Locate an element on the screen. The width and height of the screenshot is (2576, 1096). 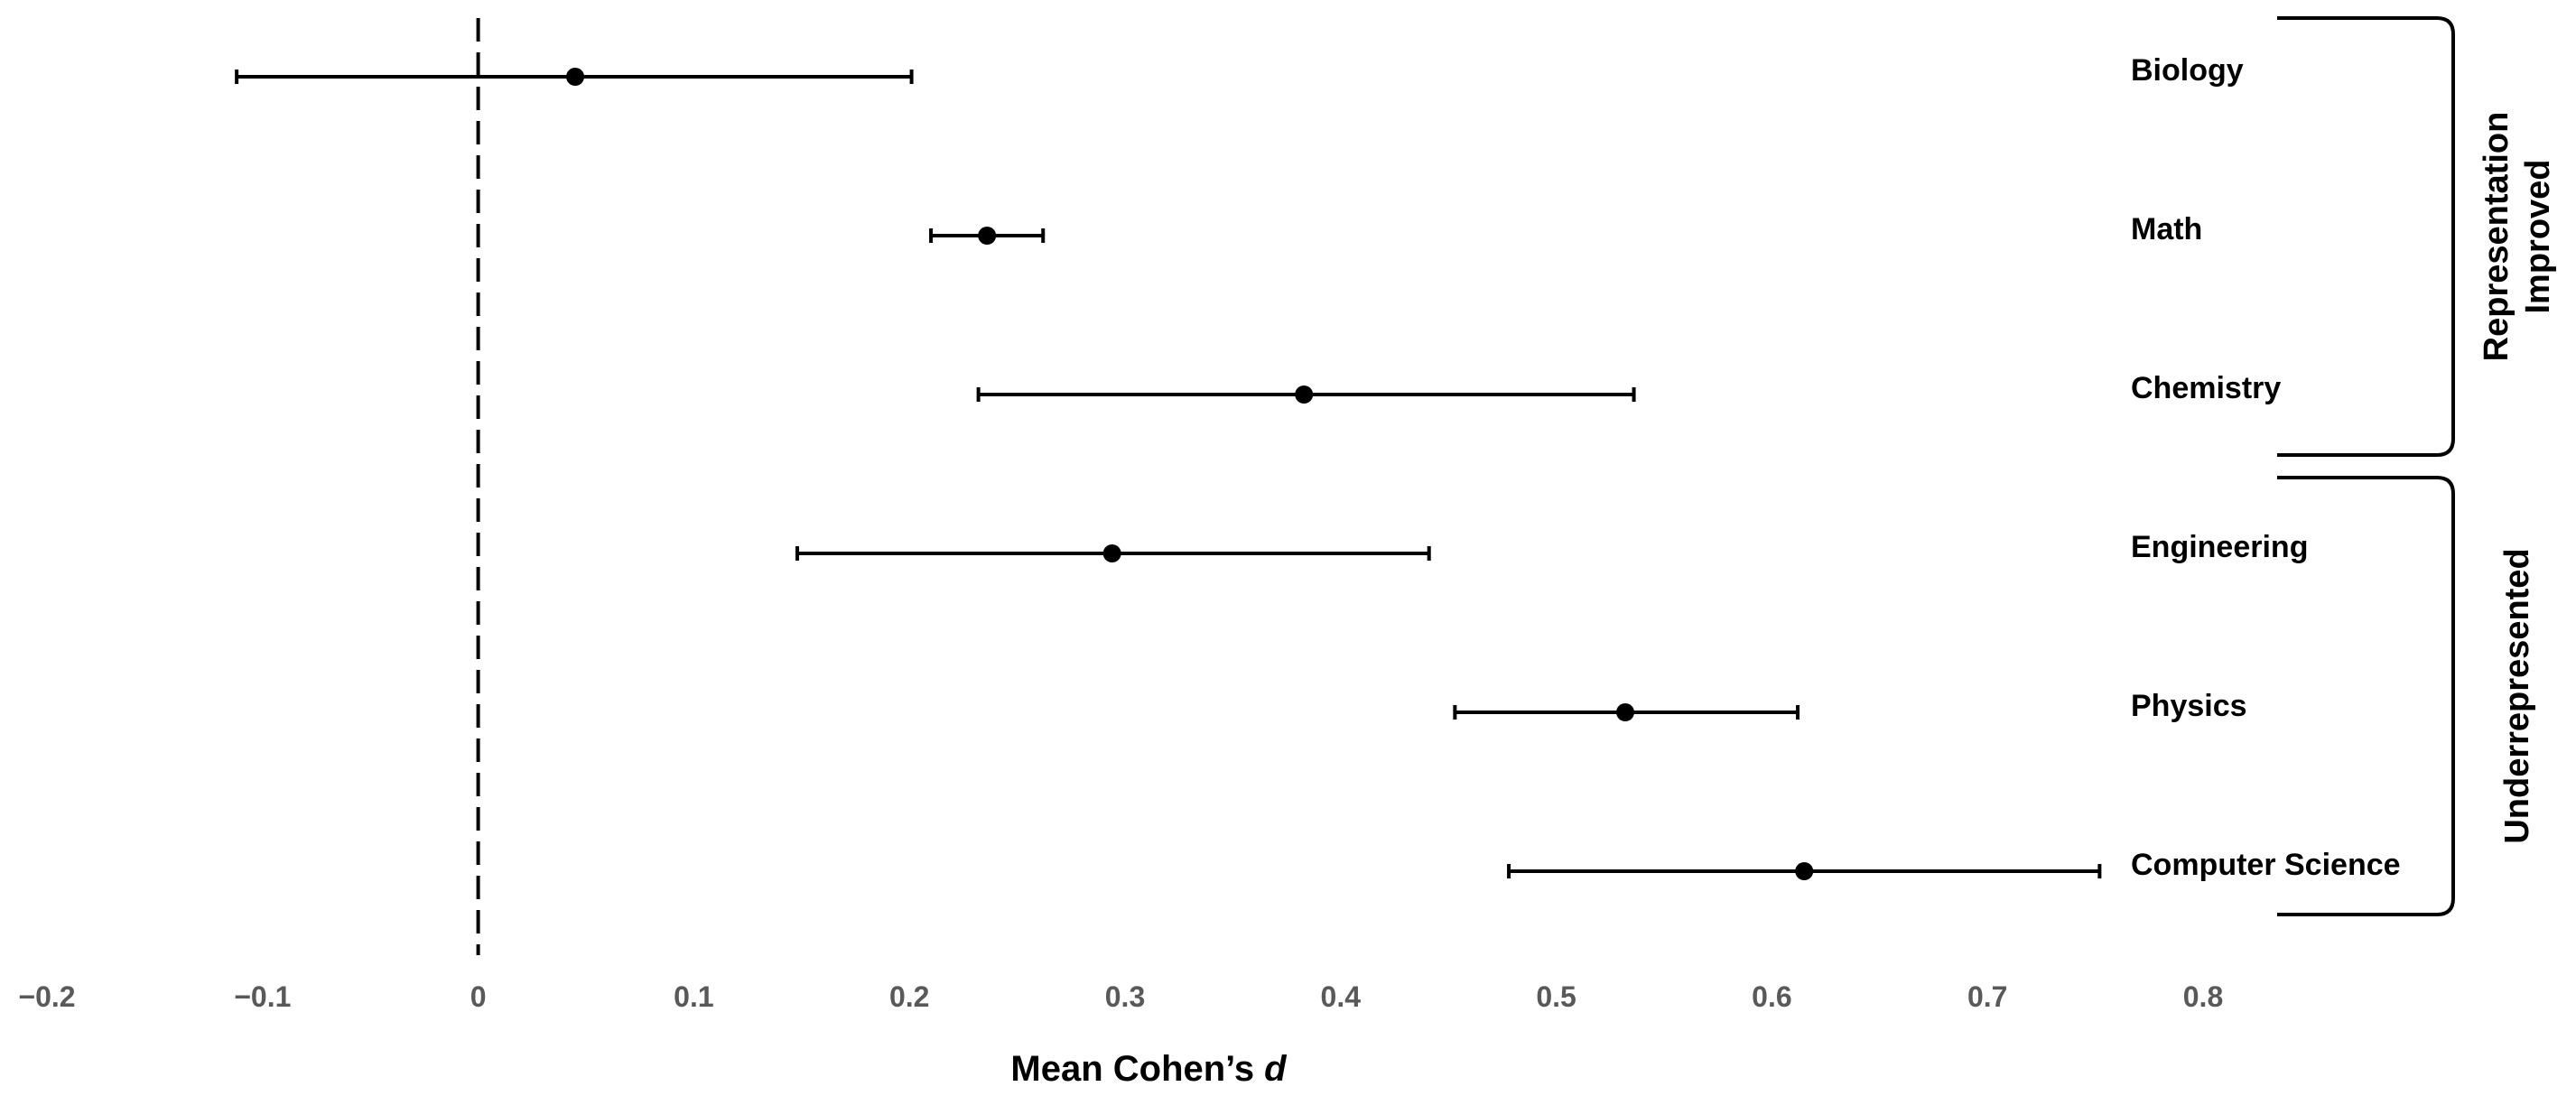
row-computer-science is located at coordinates (1804, 871).